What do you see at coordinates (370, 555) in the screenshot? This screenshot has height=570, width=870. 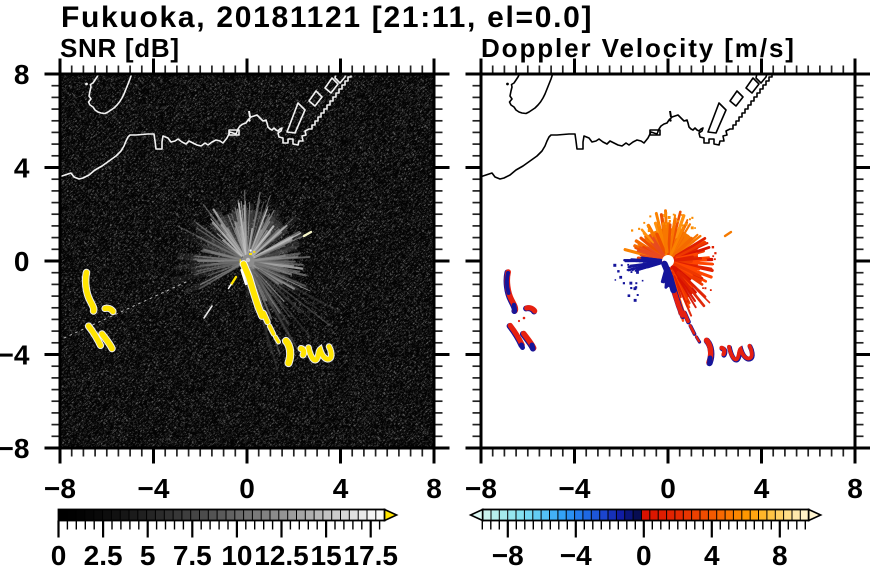 I see `svg-text: 17.5` at bounding box center [370, 555].